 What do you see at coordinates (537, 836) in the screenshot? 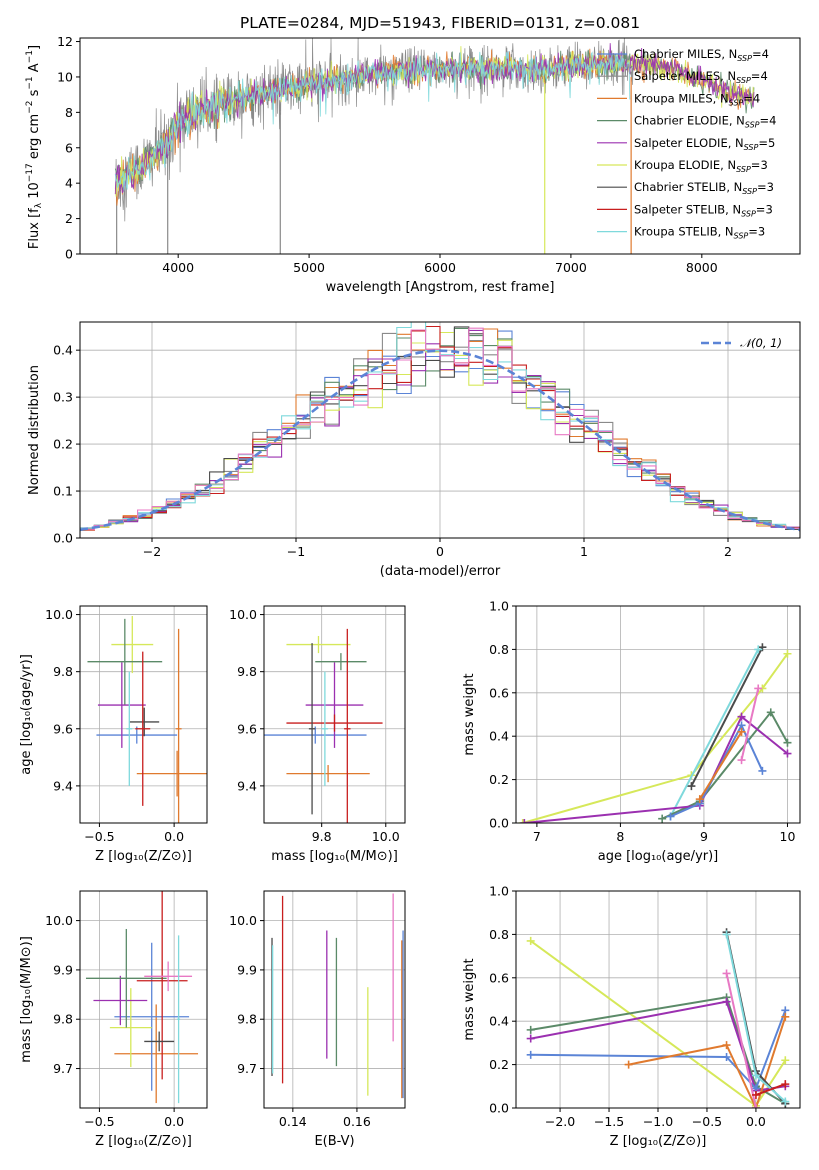
I see `weight_vs_age-xtick-label-0: 7` at bounding box center [537, 836].